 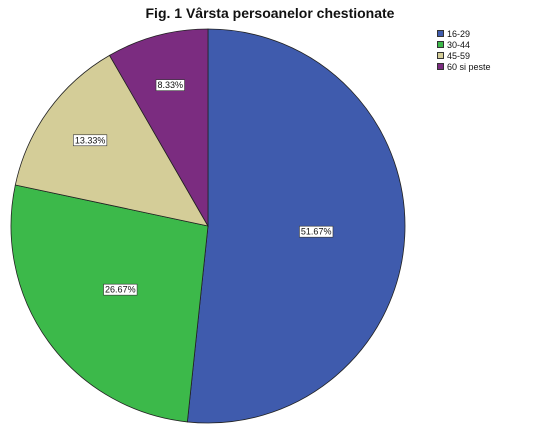 I want to click on data-label: 26.67%, so click(x=120, y=289).